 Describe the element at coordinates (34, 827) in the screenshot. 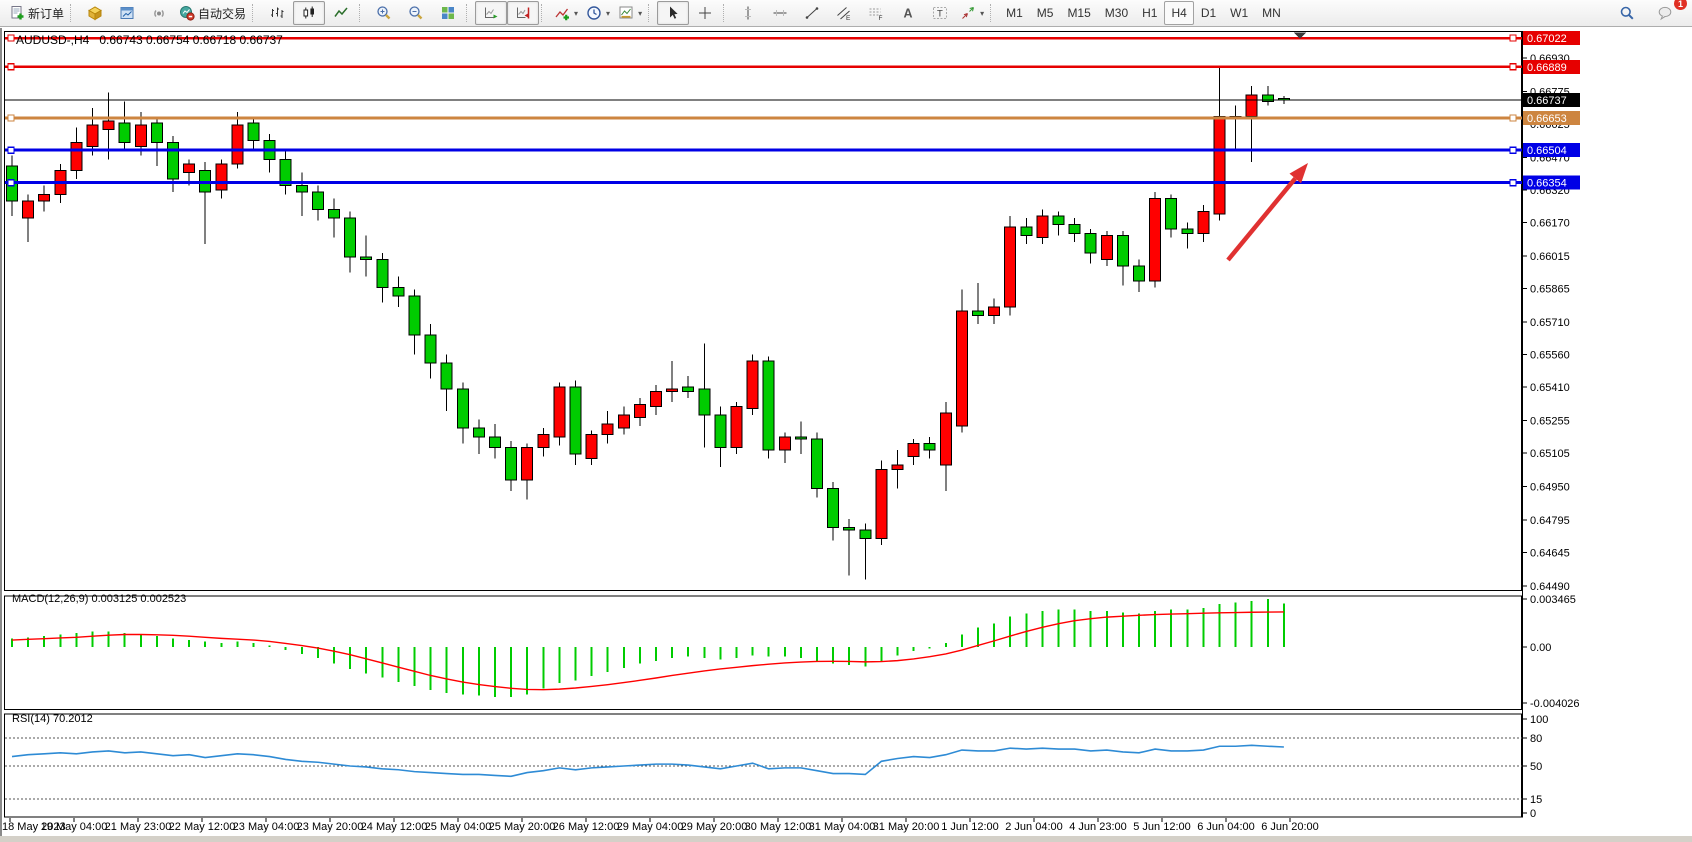

I see `time-tick-label: 18 May 2023` at that location.